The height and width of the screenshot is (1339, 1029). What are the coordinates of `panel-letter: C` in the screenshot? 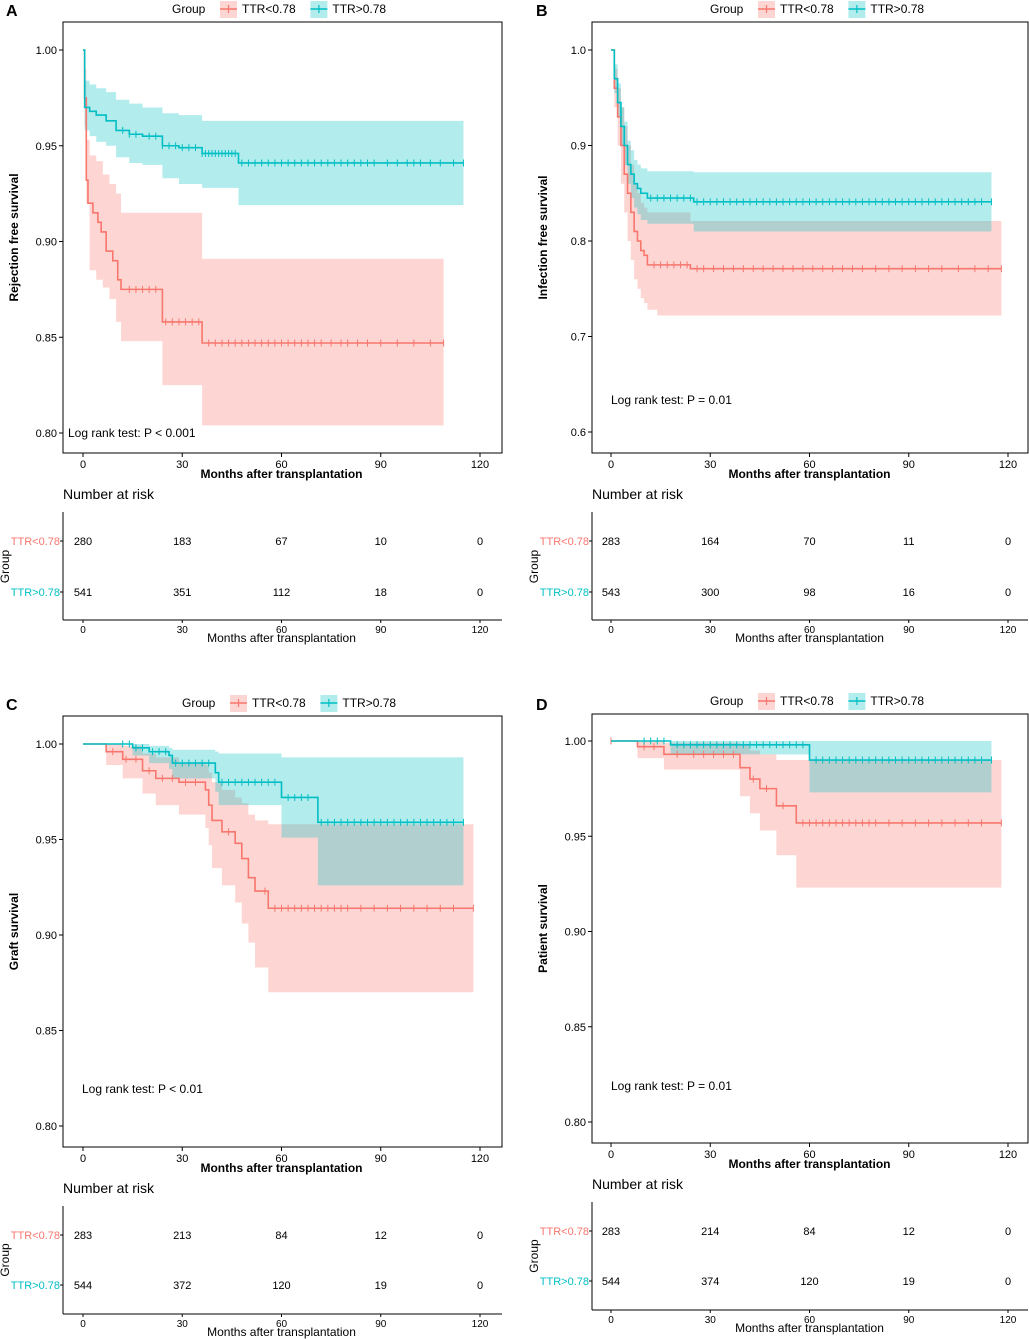 It's located at (12, 705).